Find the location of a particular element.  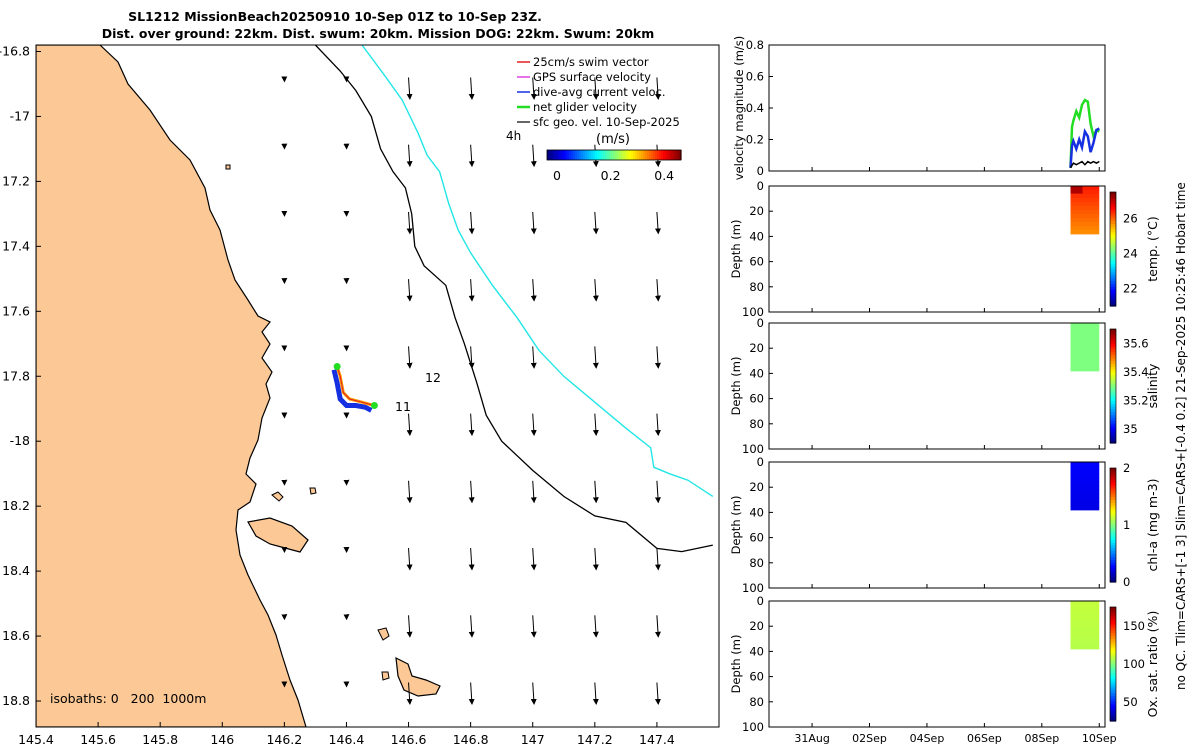

legend-dive-avg: dive-avg current veloc. is located at coordinates (591, 92).